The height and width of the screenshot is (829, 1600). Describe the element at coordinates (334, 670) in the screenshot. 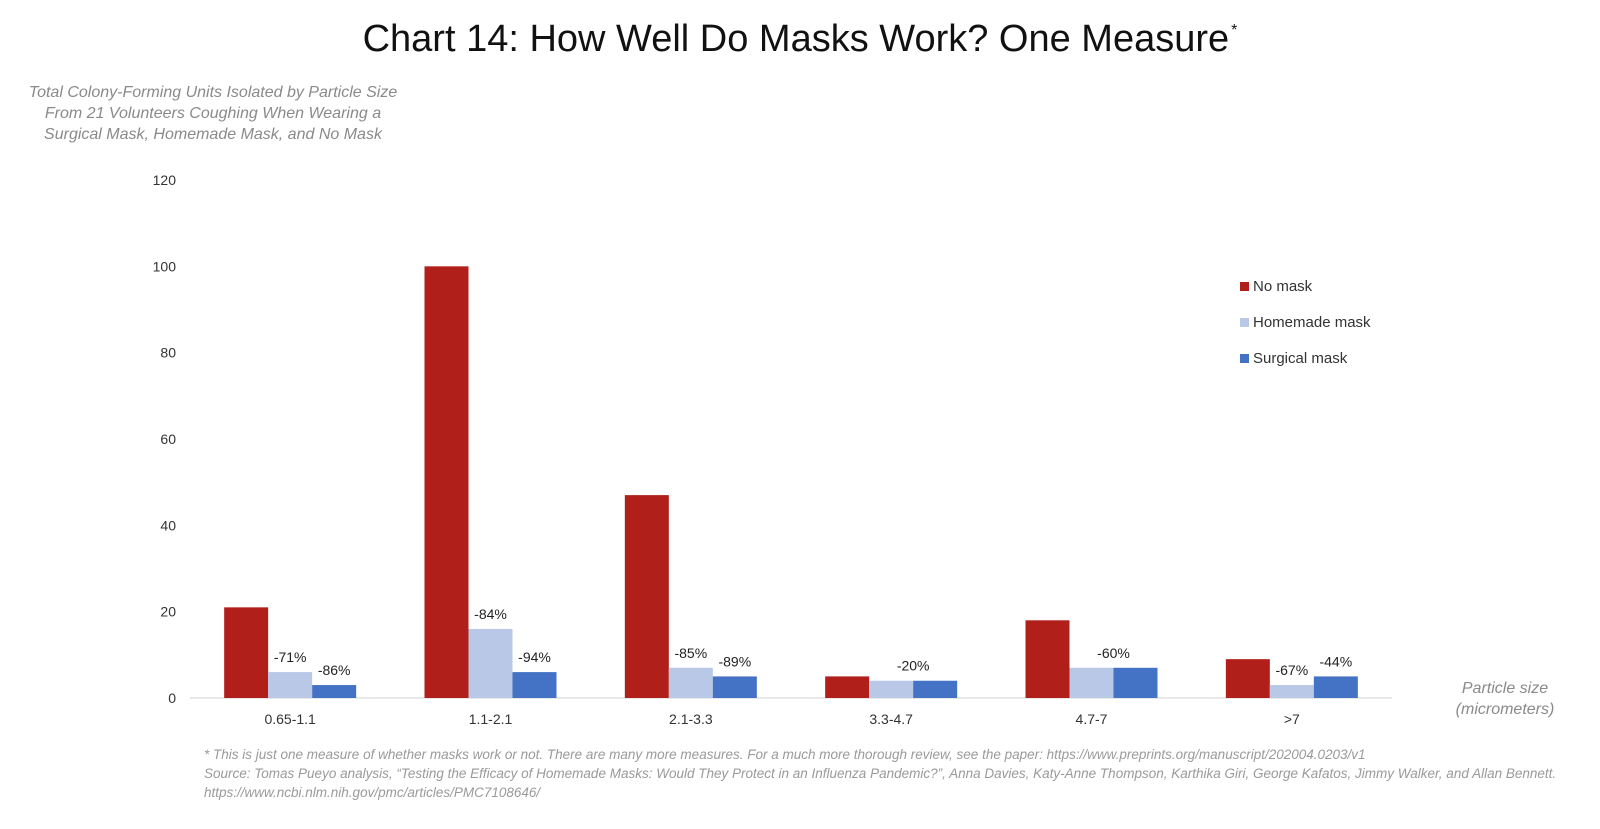

I see `data-label: -86%` at that location.